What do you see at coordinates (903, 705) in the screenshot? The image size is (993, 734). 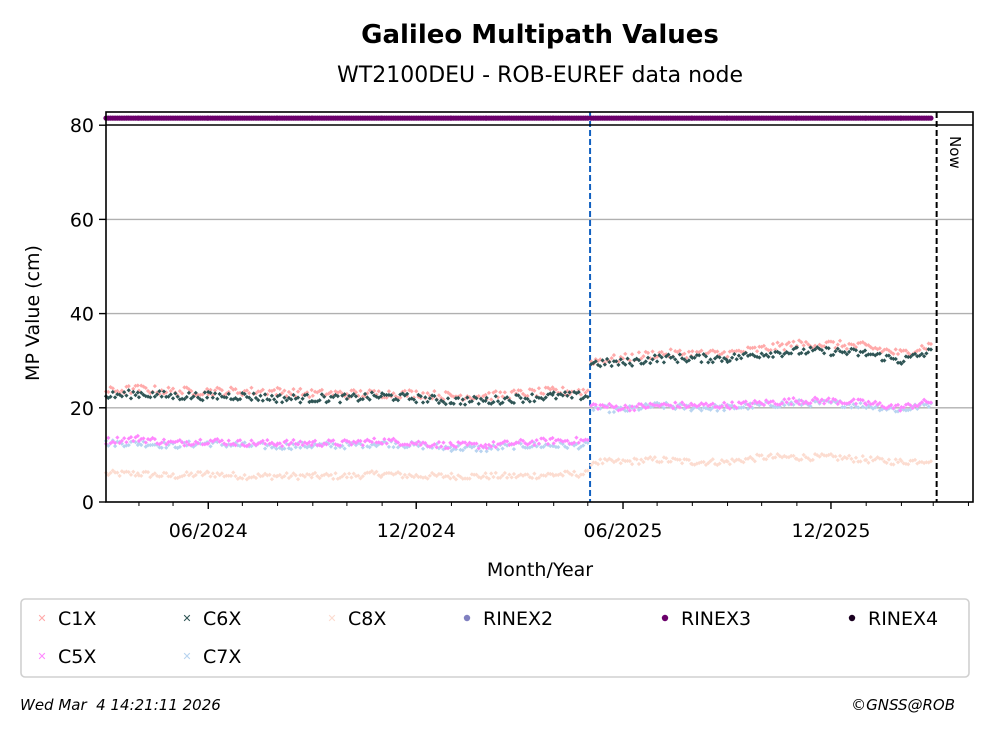 I see `footer-copyright: ©GNSS@ROB` at bounding box center [903, 705].